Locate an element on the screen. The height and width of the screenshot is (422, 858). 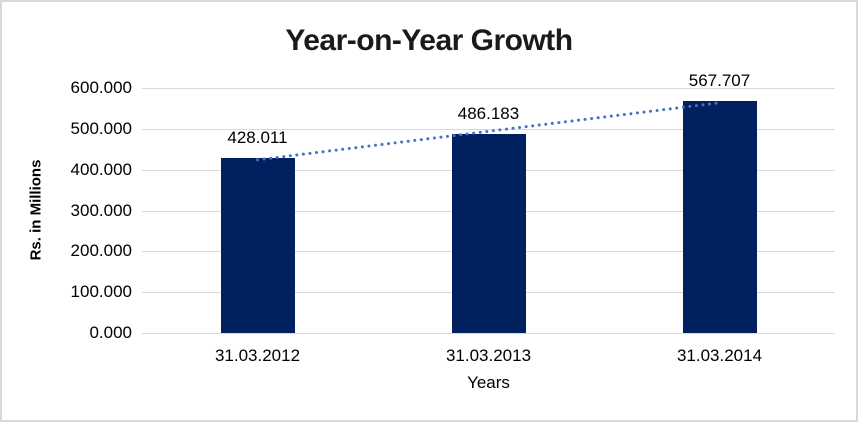
y-axis-tick-label: 600.000 is located at coordinates (101, 87).